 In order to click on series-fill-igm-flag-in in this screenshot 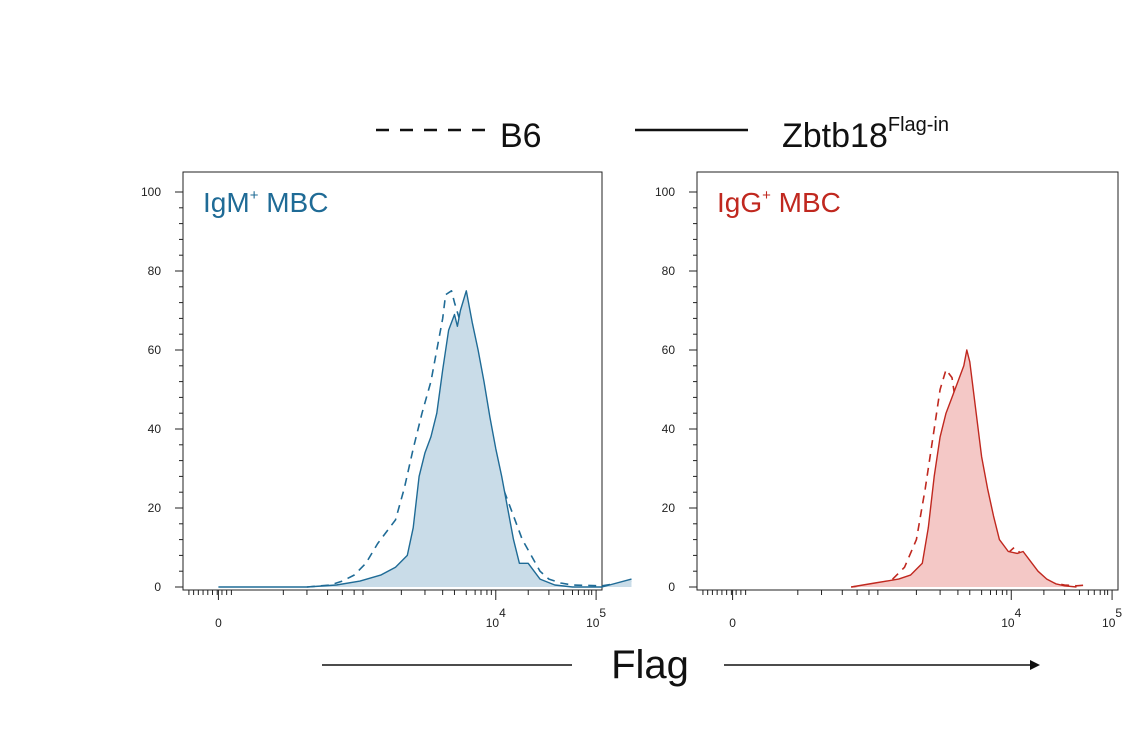, I will do `click(425, 438)`.